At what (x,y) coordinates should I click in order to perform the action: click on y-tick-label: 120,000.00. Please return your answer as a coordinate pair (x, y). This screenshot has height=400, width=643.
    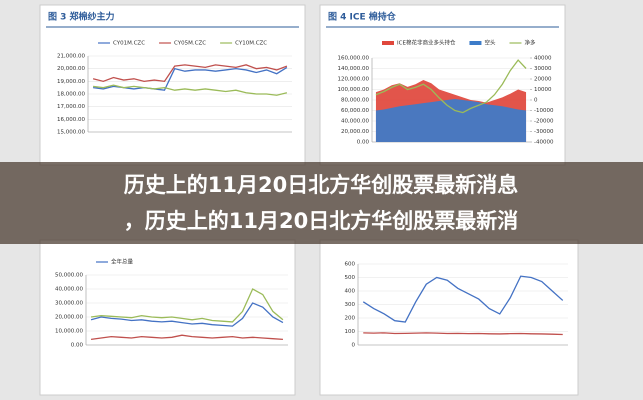
    Looking at the image, I should click on (354, 80).